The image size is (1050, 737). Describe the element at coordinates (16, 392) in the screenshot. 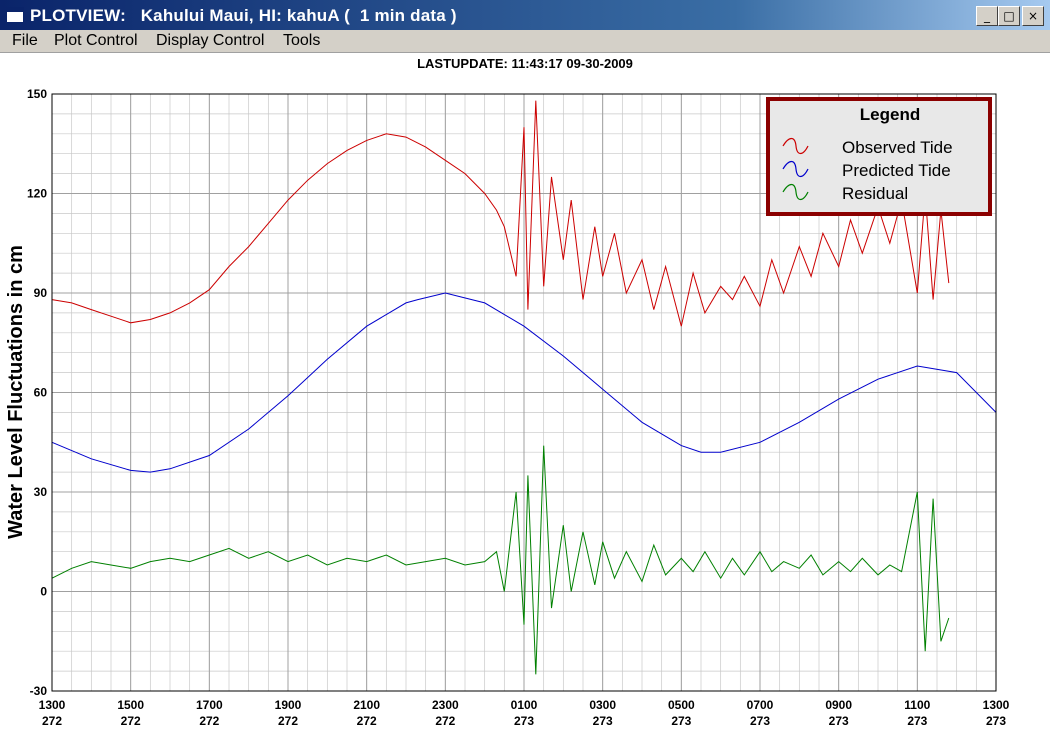

I see `y-axis-label: Water Level Fluctuations in cm` at that location.